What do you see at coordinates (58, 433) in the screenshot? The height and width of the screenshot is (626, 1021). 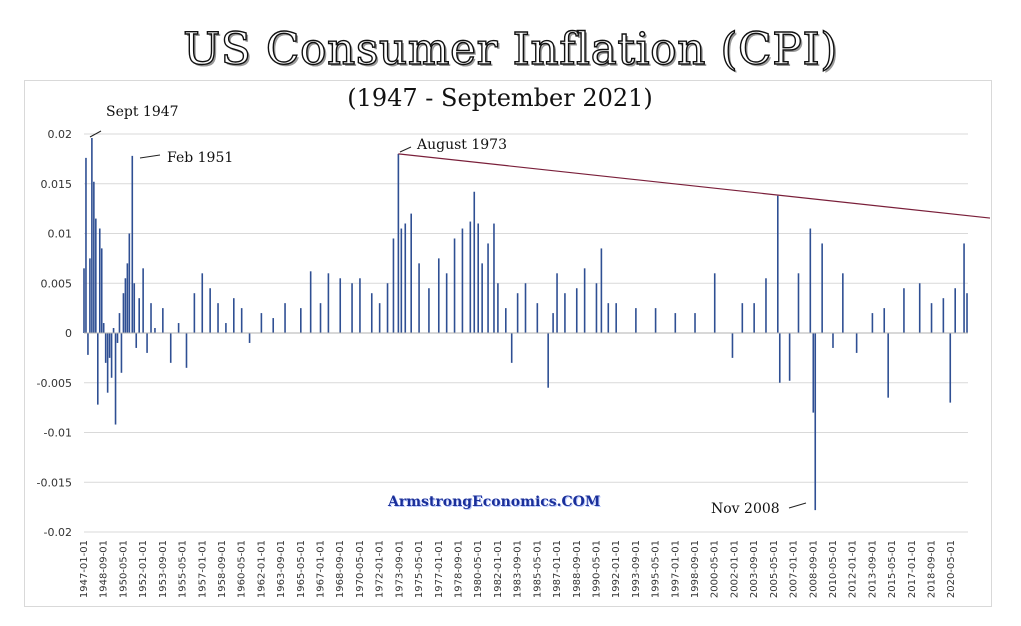 I see `y-tick-label: -0.01` at bounding box center [58, 433].